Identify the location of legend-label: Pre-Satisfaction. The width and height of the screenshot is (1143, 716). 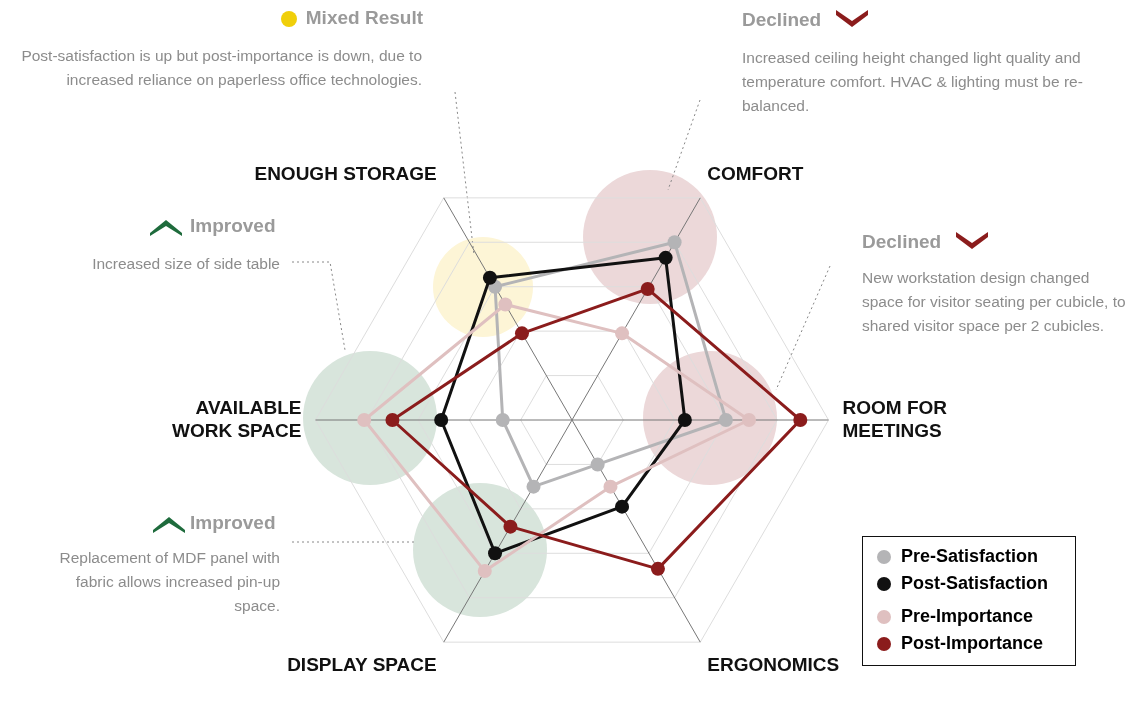
(970, 556).